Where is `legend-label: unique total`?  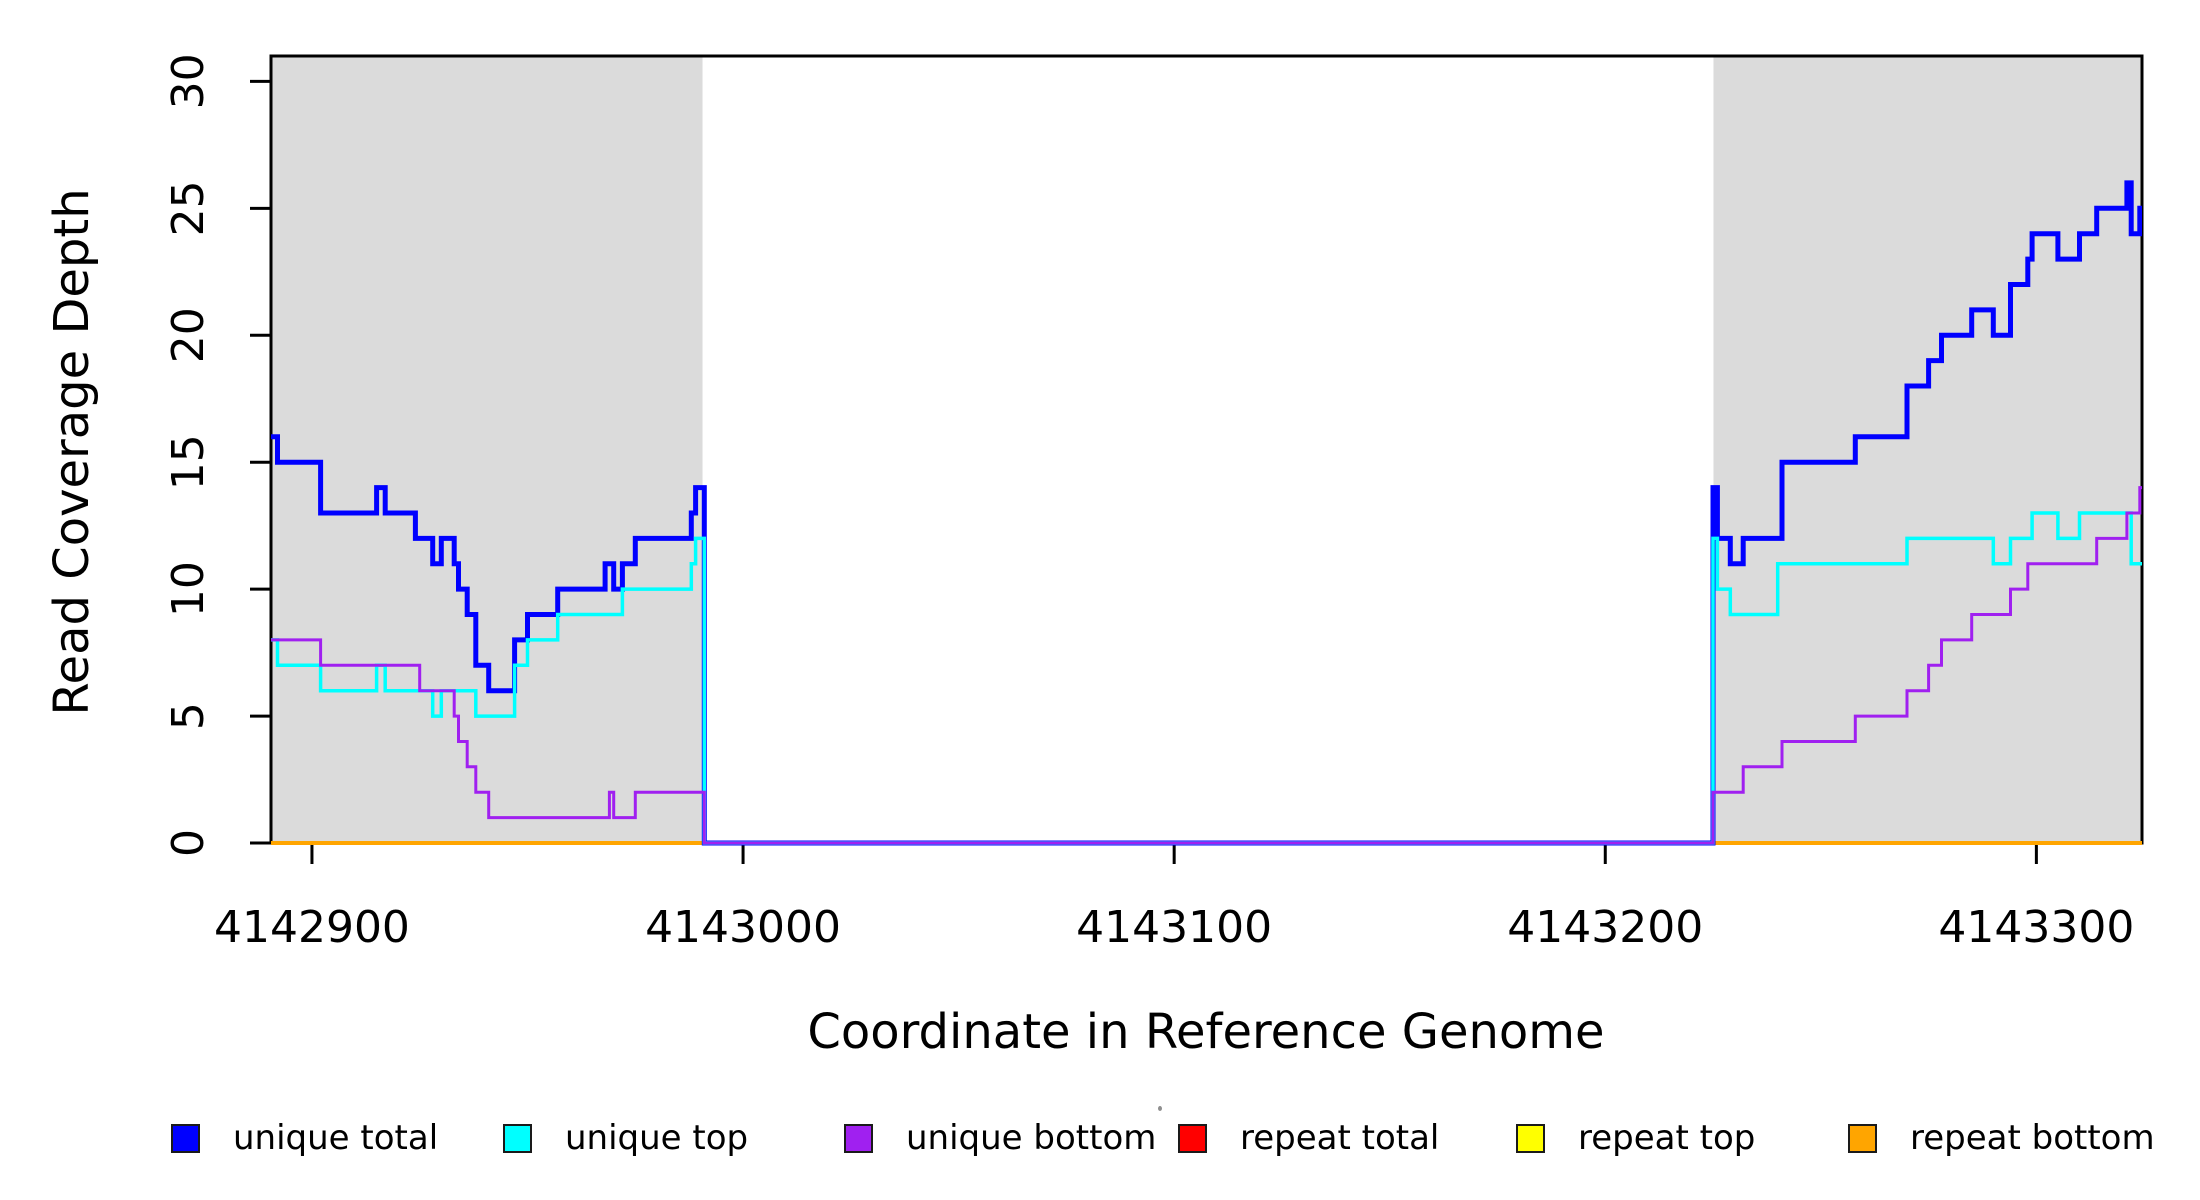
legend-label: unique total is located at coordinates (336, 1138).